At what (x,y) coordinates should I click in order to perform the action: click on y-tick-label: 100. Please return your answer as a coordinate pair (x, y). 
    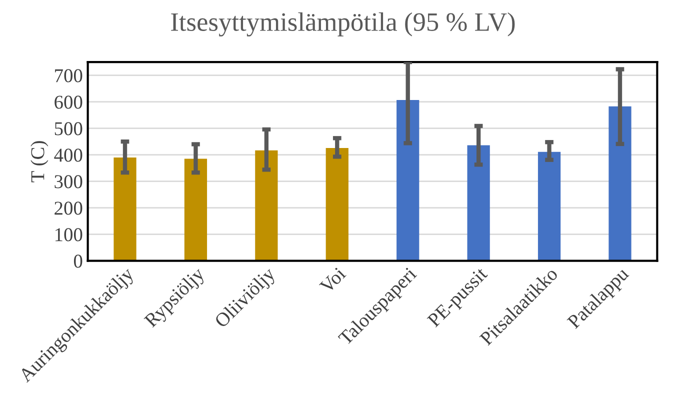
    Looking at the image, I should click on (68, 235).